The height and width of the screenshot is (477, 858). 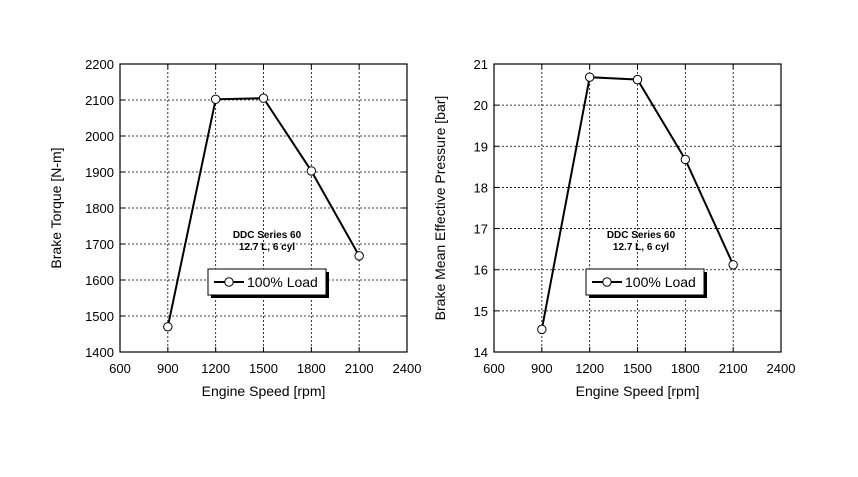 What do you see at coordinates (481, 64) in the screenshot?
I see `y-tick-label: 21` at bounding box center [481, 64].